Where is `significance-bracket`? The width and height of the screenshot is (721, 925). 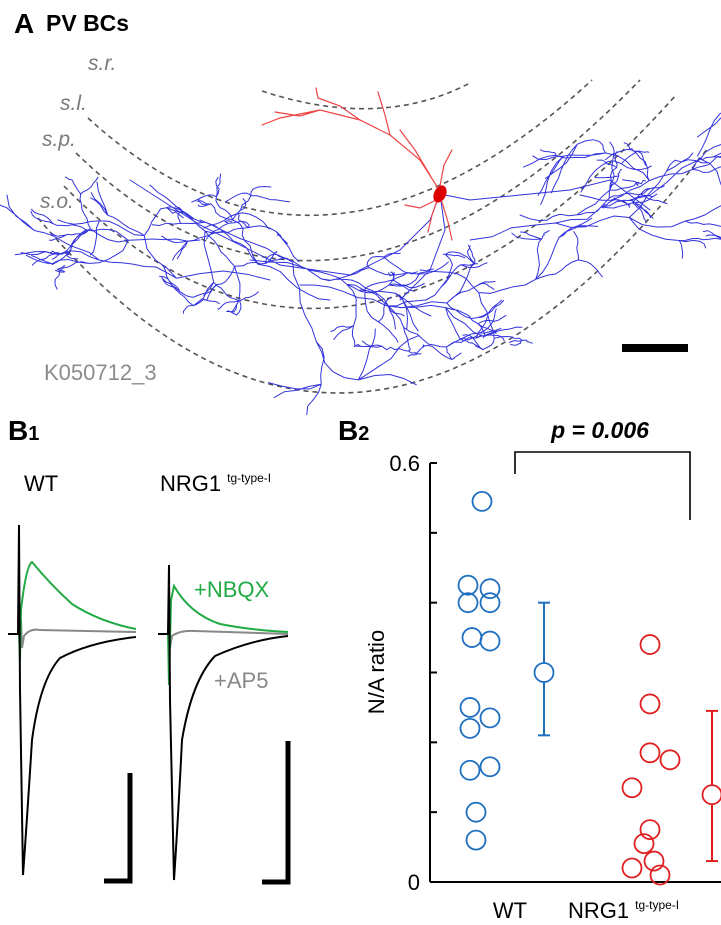 significance-bracket is located at coordinates (602, 485).